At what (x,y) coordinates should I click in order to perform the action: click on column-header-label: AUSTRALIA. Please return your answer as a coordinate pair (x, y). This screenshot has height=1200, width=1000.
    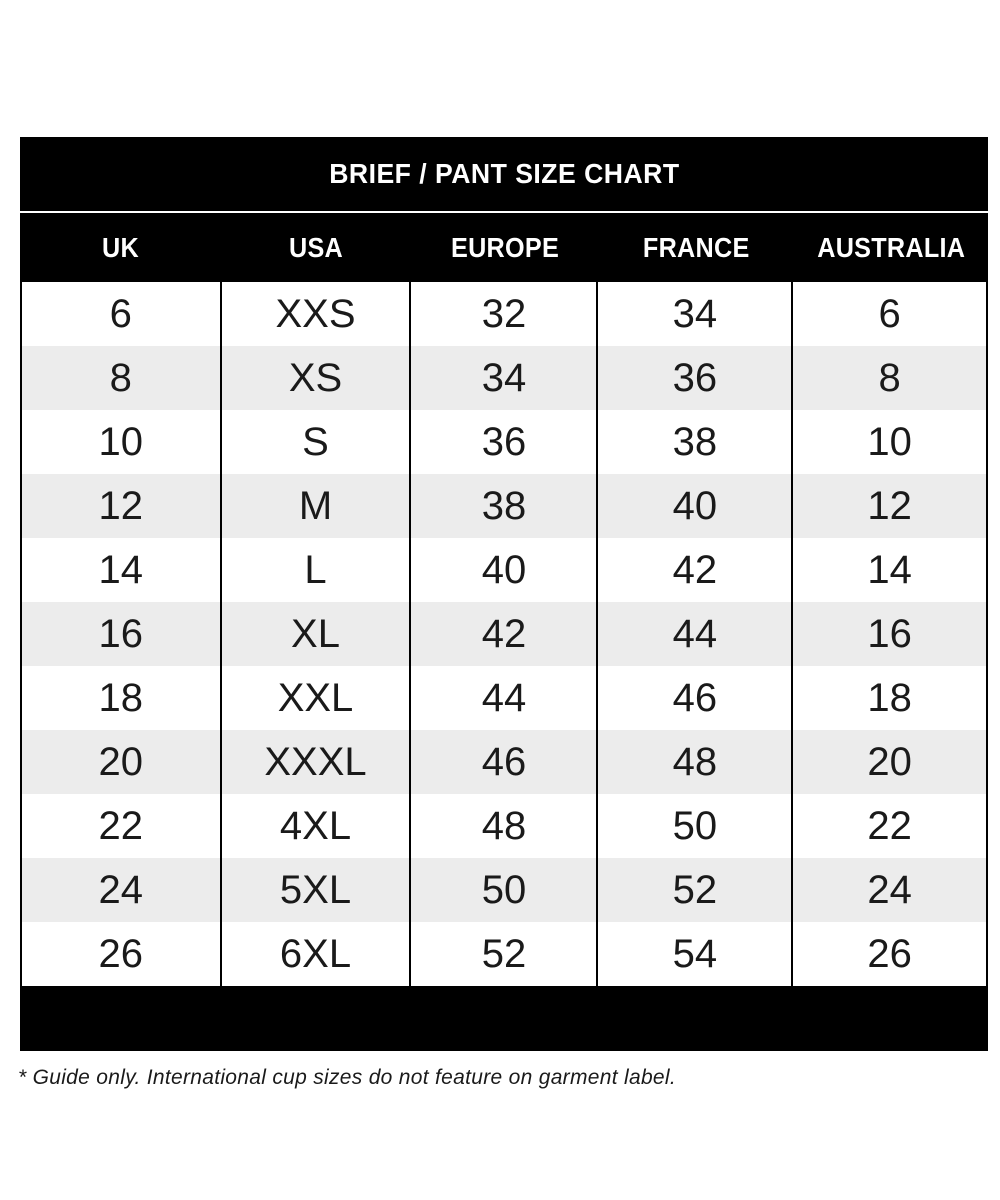
    Looking at the image, I should click on (891, 247).